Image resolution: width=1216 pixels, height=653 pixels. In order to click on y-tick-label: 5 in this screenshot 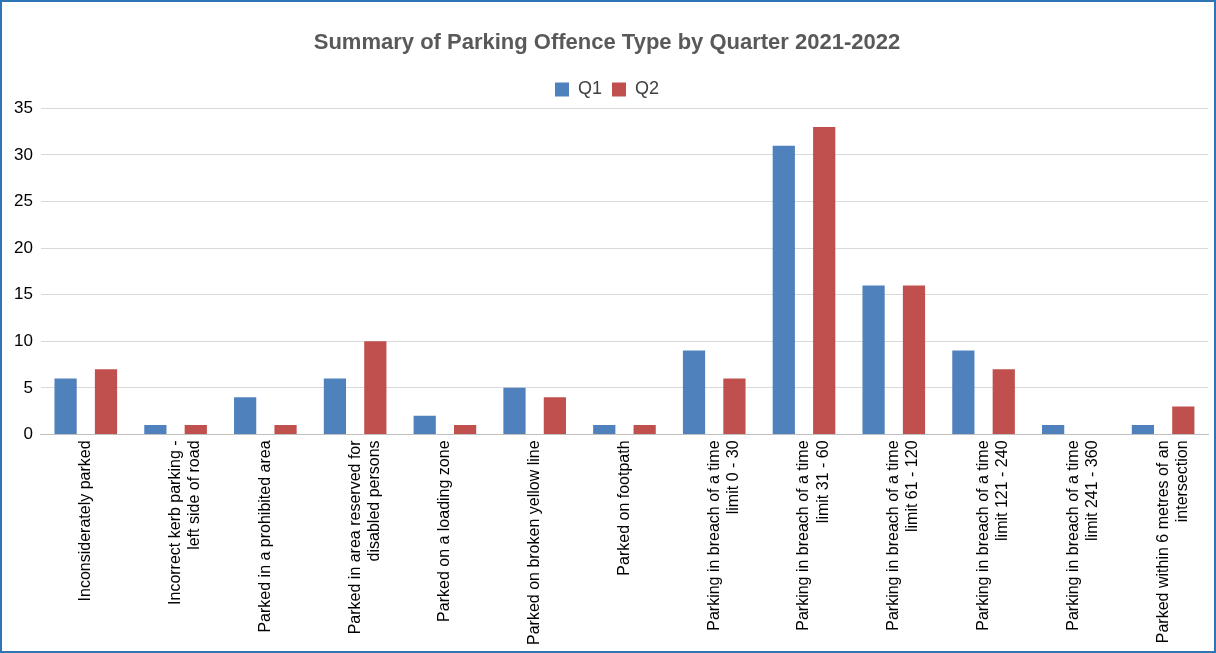, I will do `click(28, 387)`.